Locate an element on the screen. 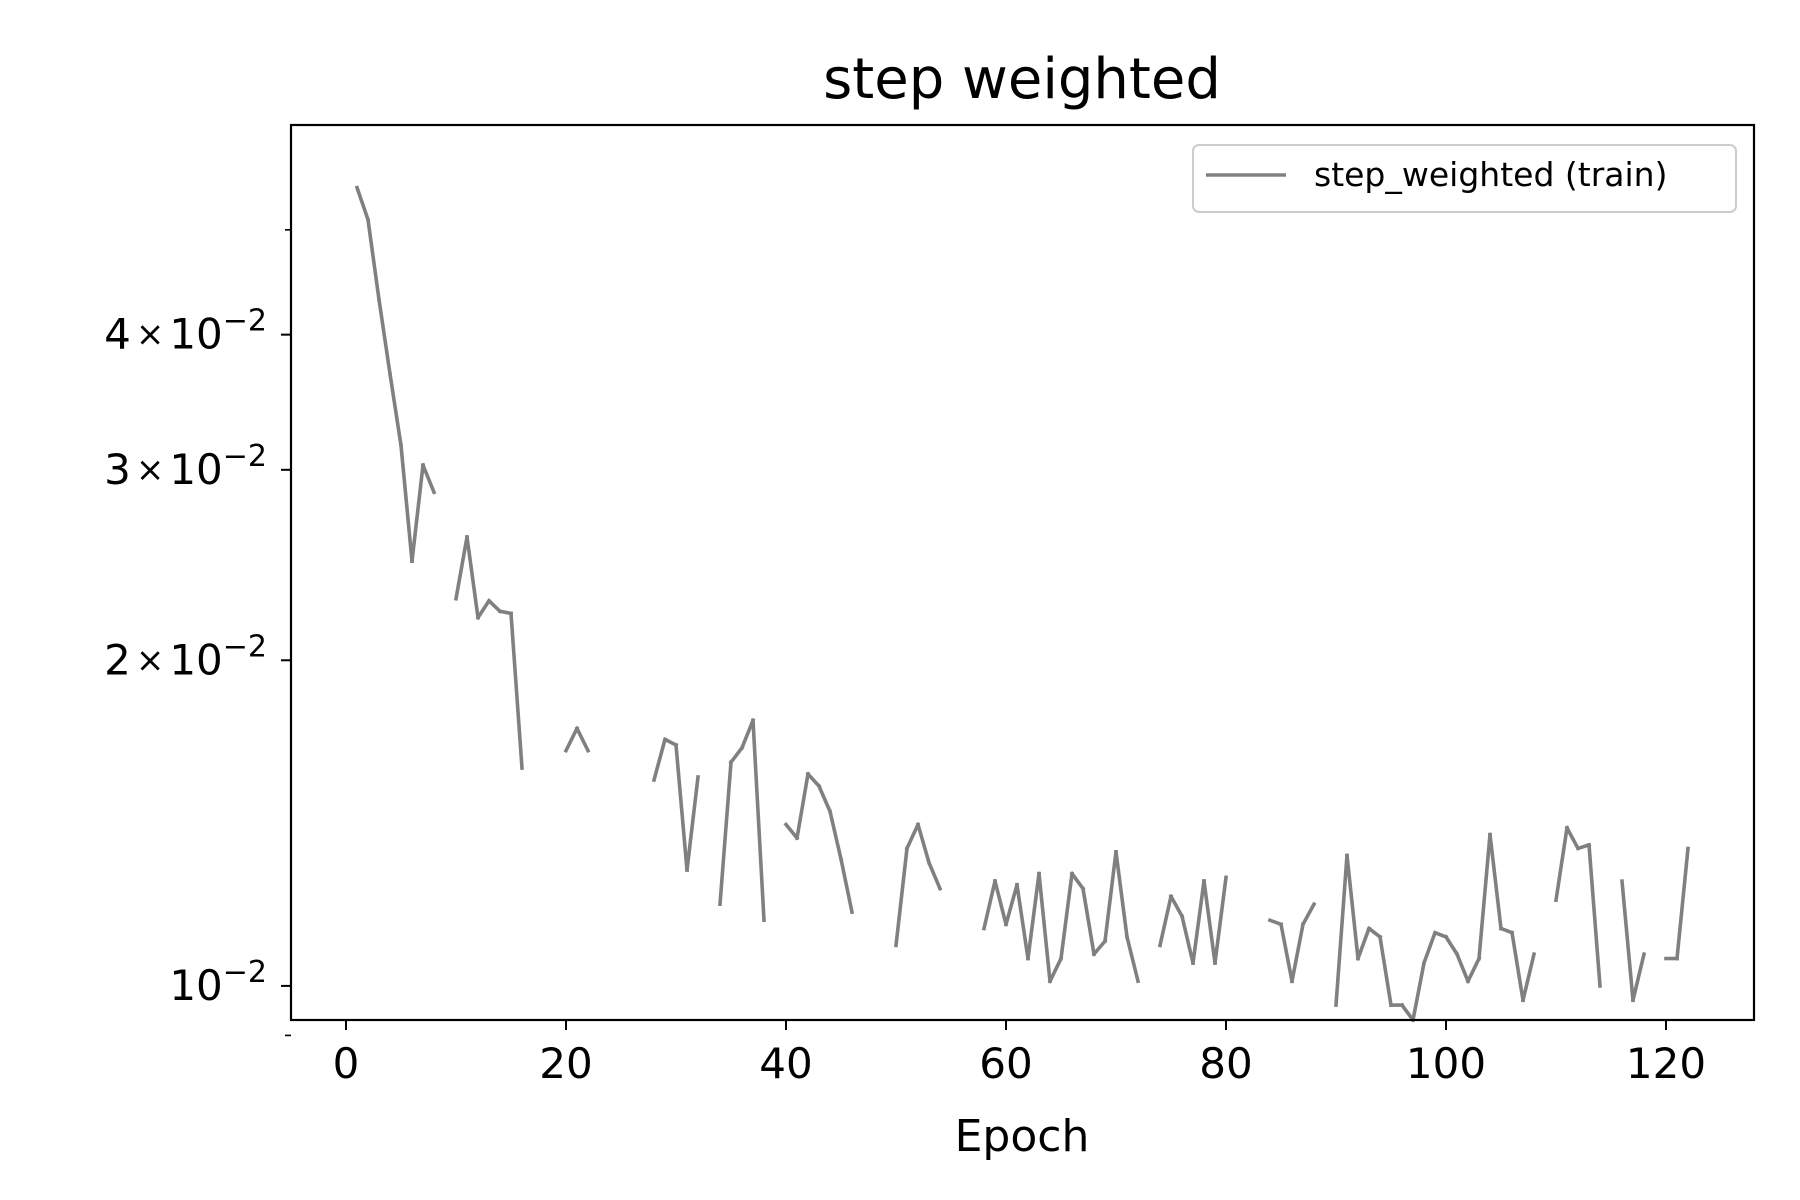  y-tick-label: 4 × 10⁻² is located at coordinates (185, 331).